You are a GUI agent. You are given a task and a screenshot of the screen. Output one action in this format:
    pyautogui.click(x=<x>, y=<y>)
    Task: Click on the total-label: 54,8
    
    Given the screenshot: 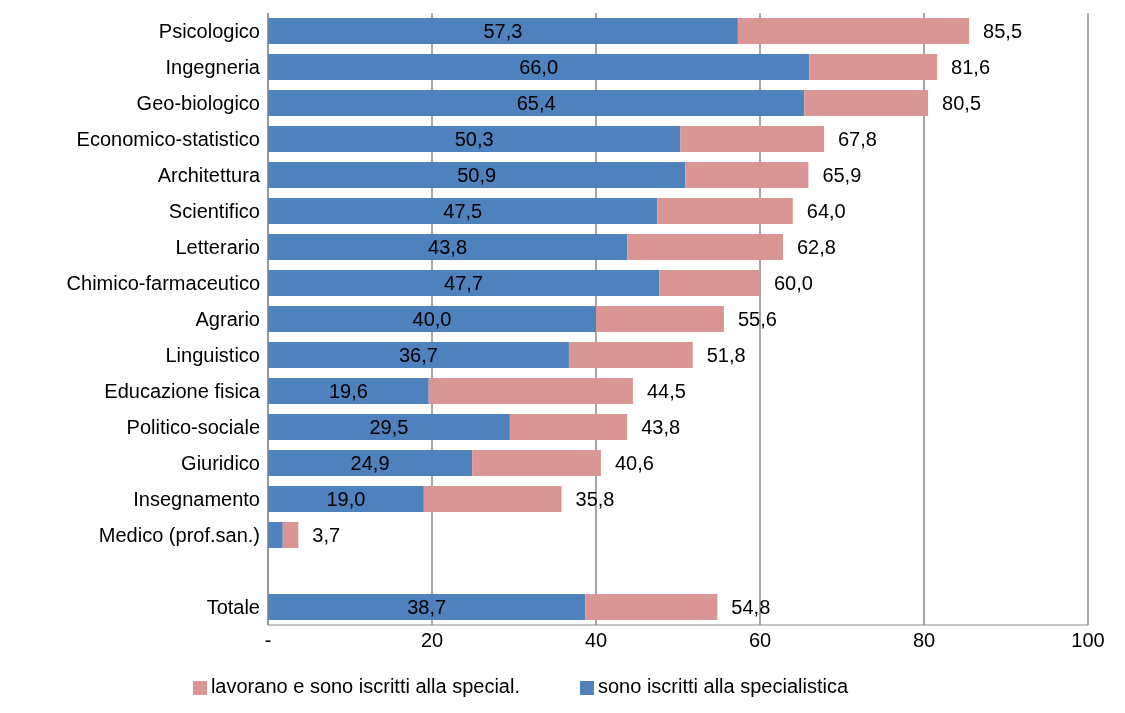 What is the action you would take?
    pyautogui.click(x=751, y=607)
    